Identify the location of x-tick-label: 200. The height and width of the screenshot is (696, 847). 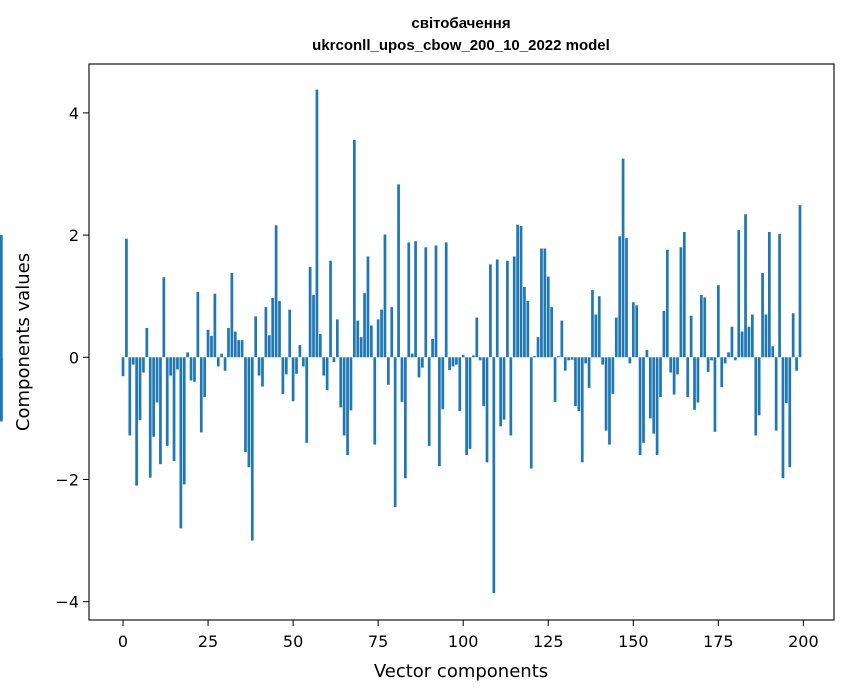
(803, 641).